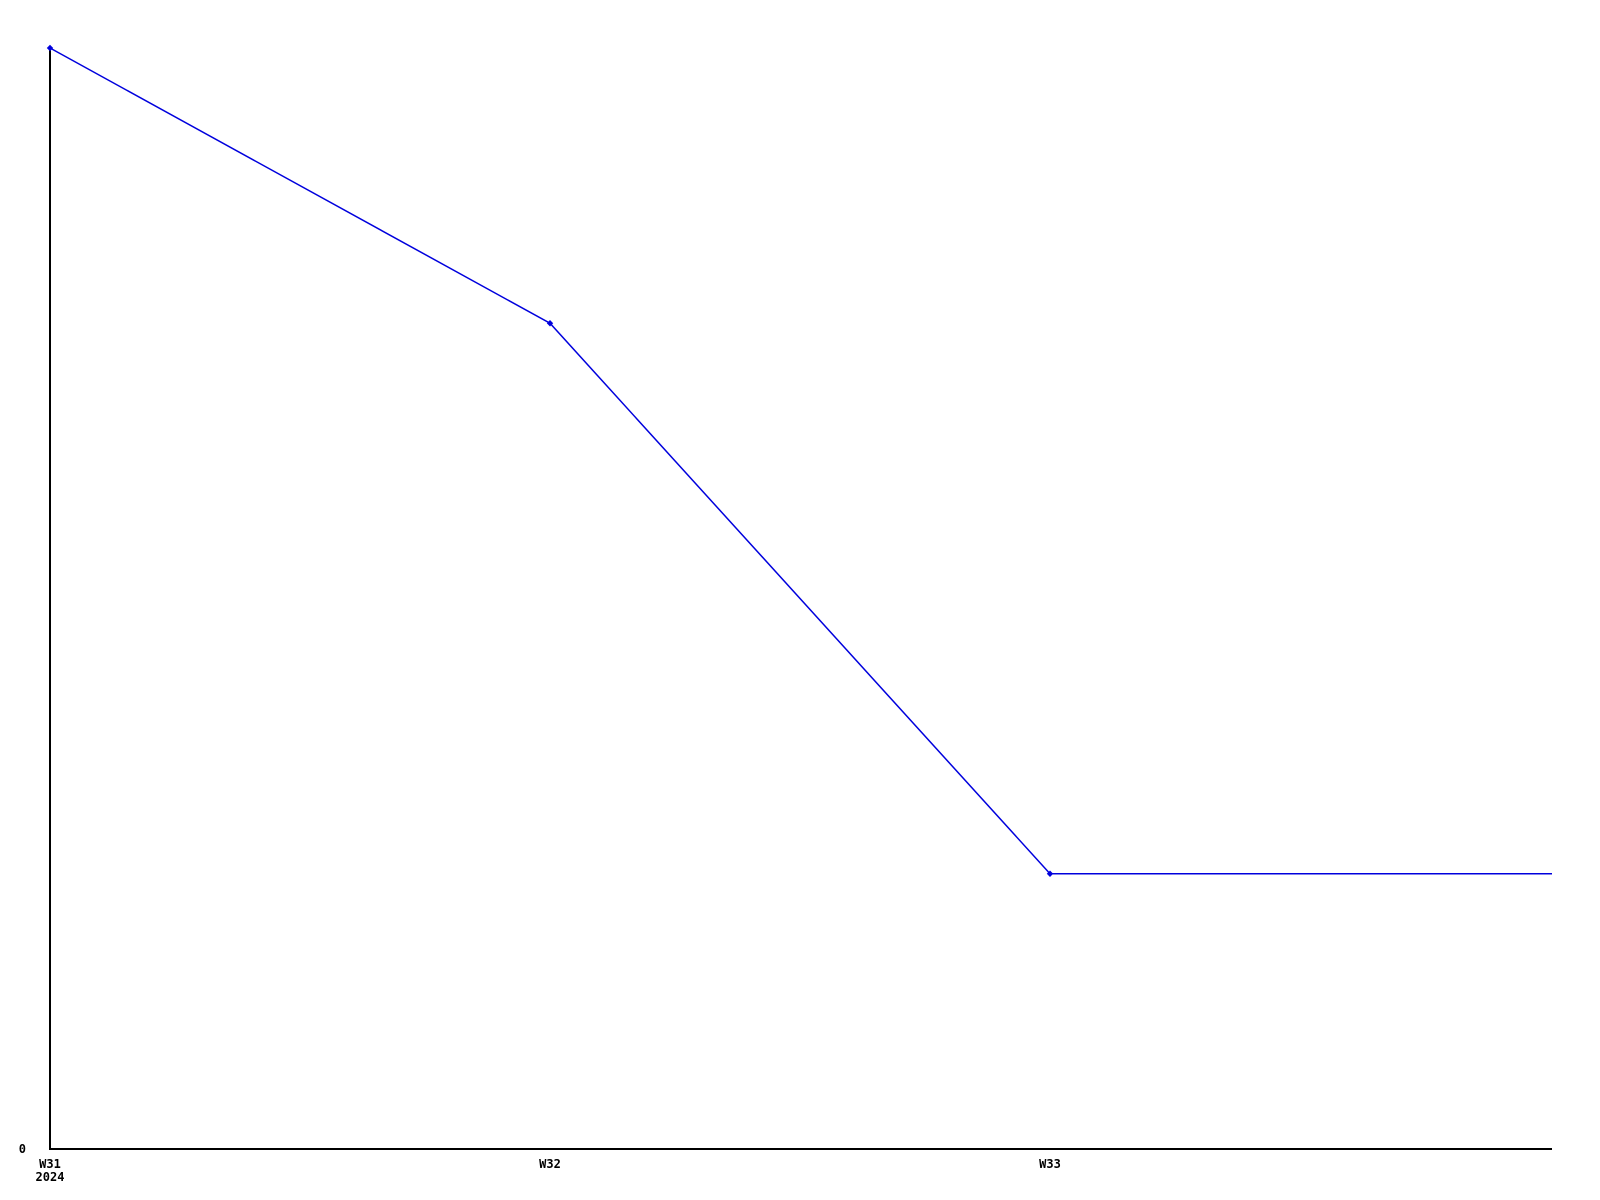  What do you see at coordinates (50, 1177) in the screenshot?
I see `x-tick-sublabel: 2024` at bounding box center [50, 1177].